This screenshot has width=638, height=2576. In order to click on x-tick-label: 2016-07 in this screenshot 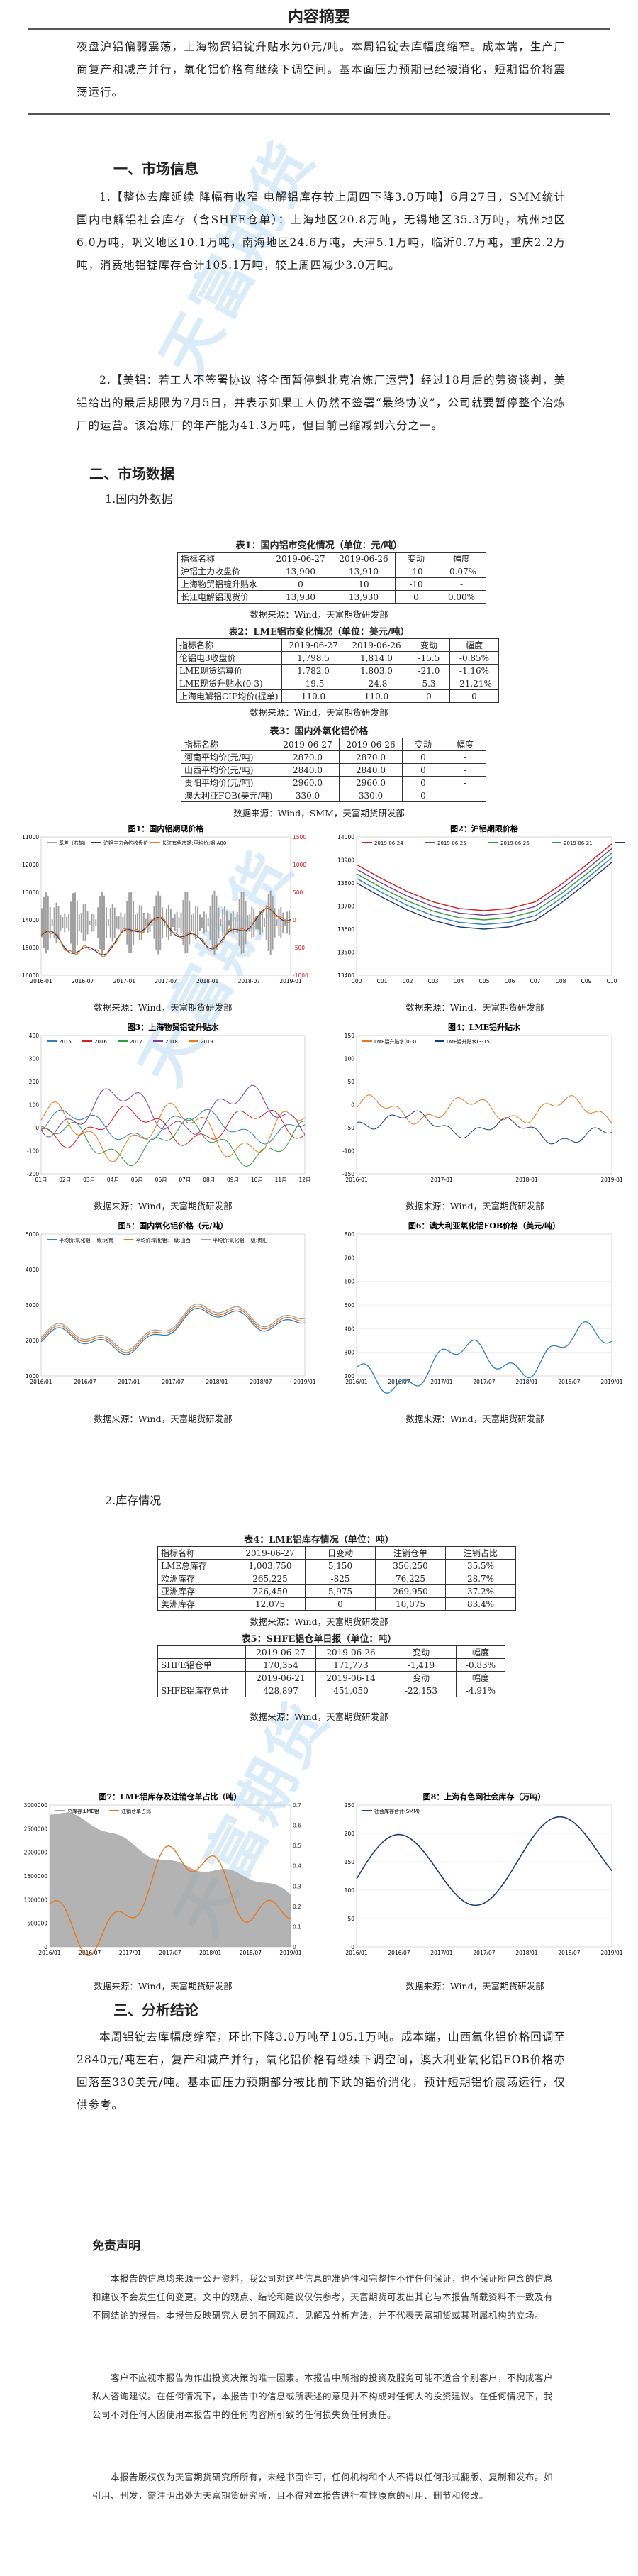, I will do `click(83, 981)`.